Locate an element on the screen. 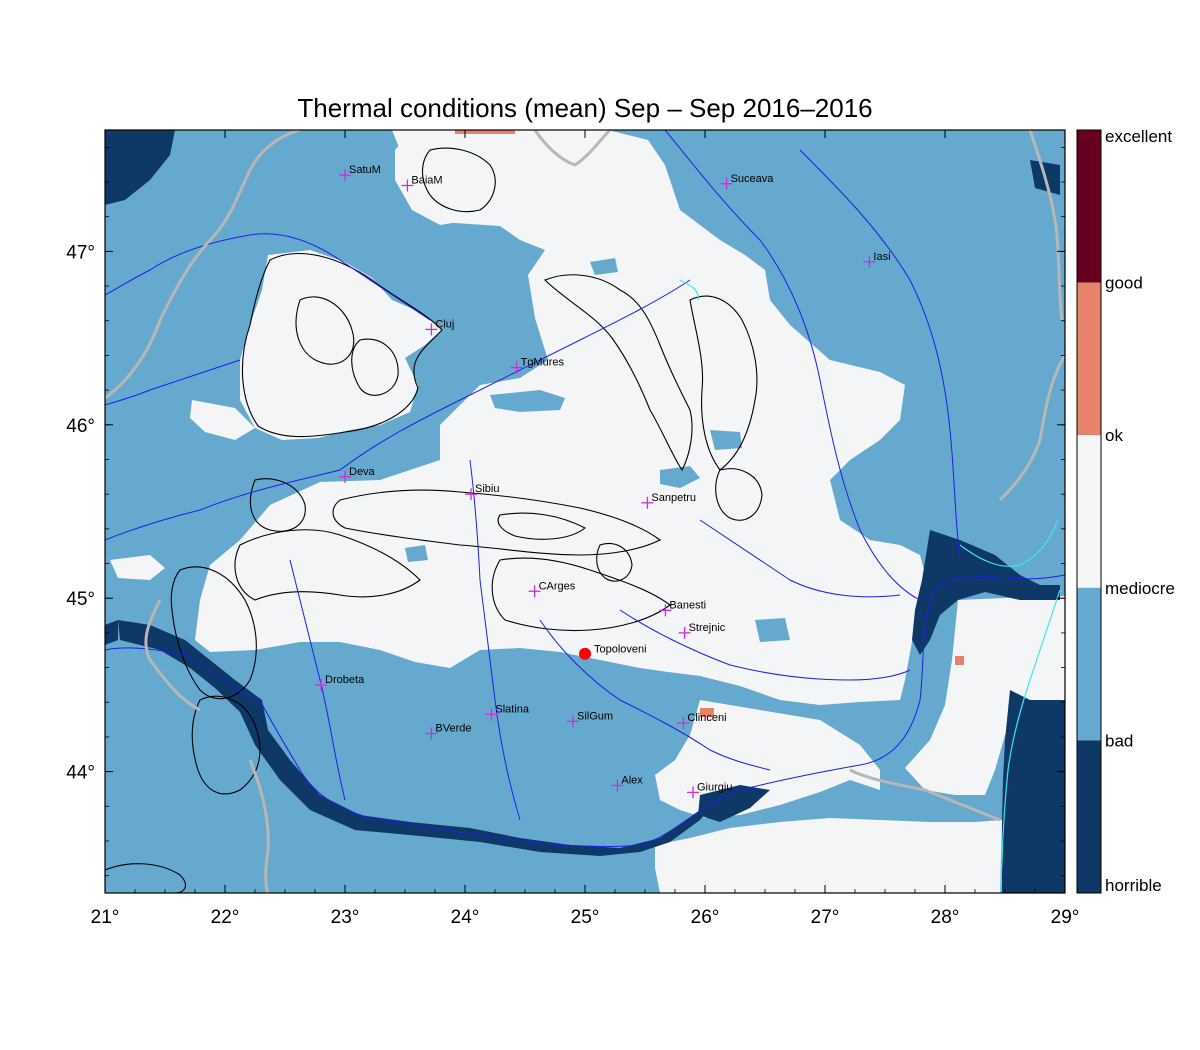  station-marker: Deva is located at coordinates (357, 474).